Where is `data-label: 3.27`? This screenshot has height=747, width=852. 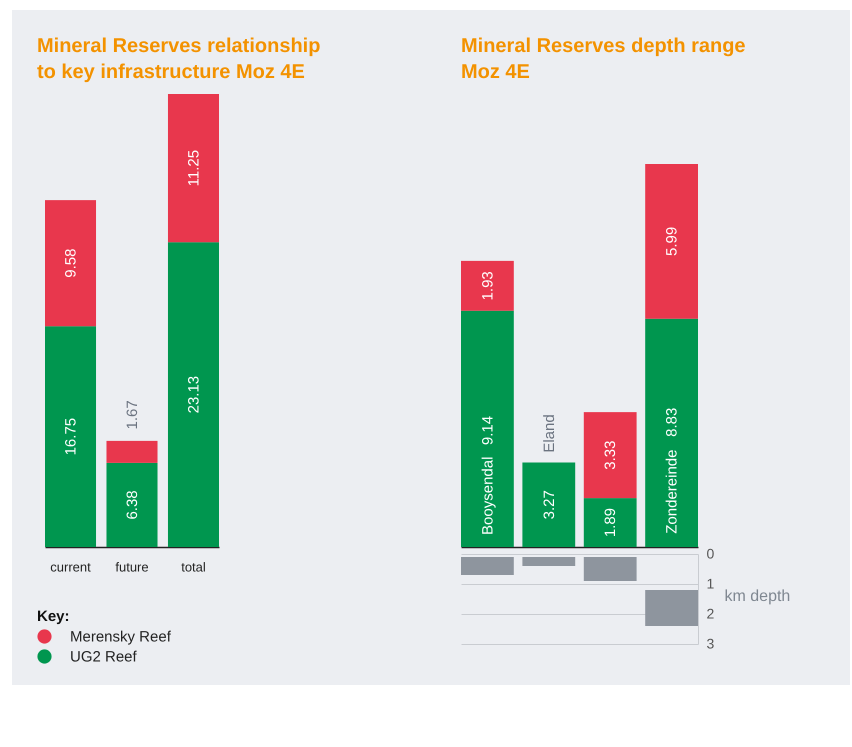
data-label: 3.27 is located at coordinates (549, 505).